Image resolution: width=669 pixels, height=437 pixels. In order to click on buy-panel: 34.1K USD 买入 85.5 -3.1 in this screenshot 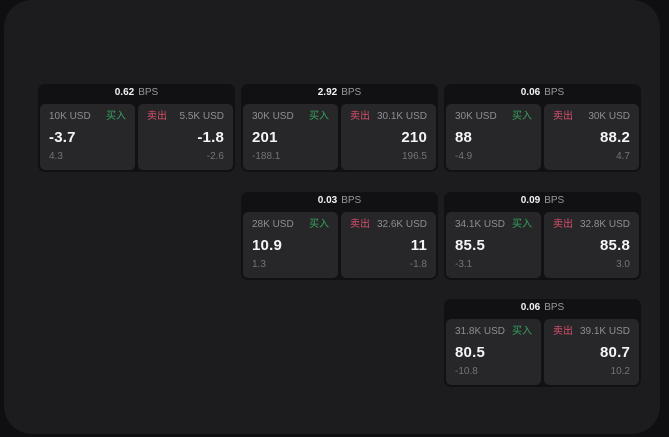, I will do `click(493, 245)`.